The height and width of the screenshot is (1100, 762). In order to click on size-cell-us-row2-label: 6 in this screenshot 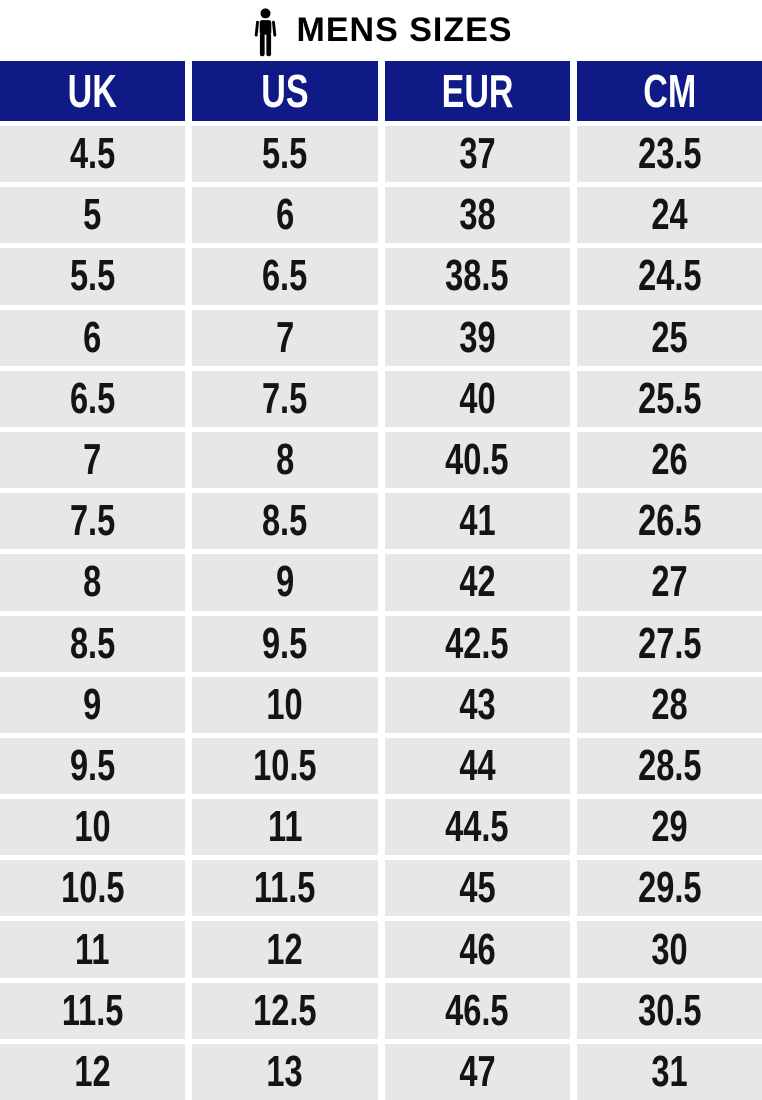, I will do `click(284, 215)`.